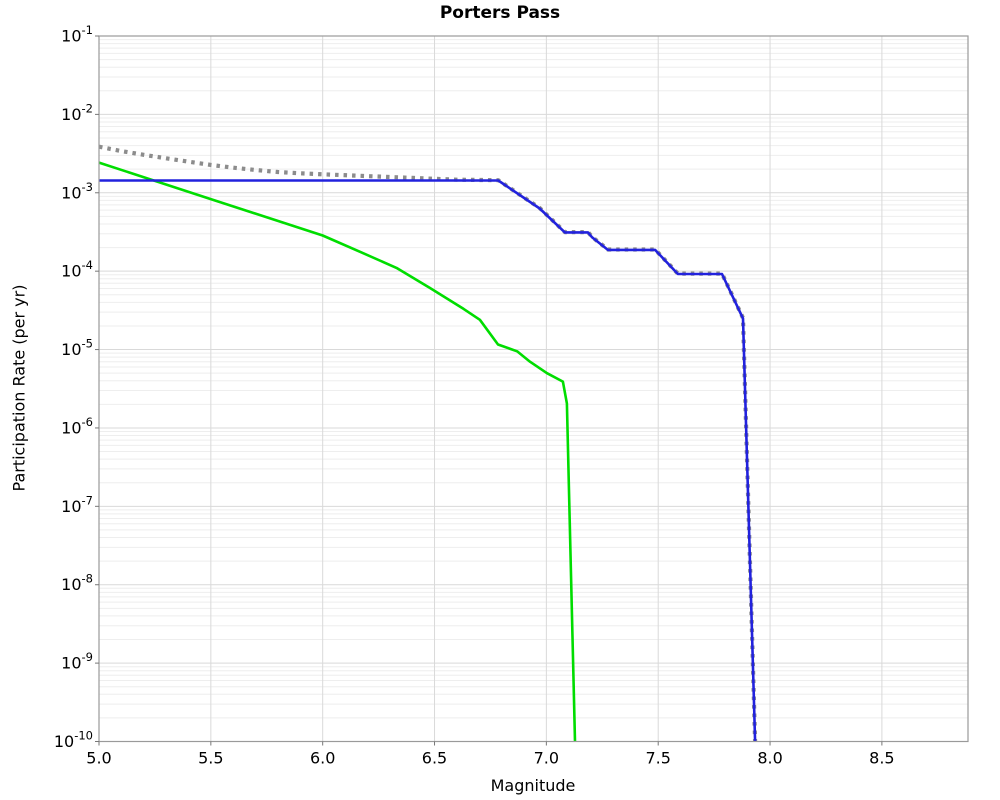  I want to click on x-tick-label: 5.0, so click(98, 758).